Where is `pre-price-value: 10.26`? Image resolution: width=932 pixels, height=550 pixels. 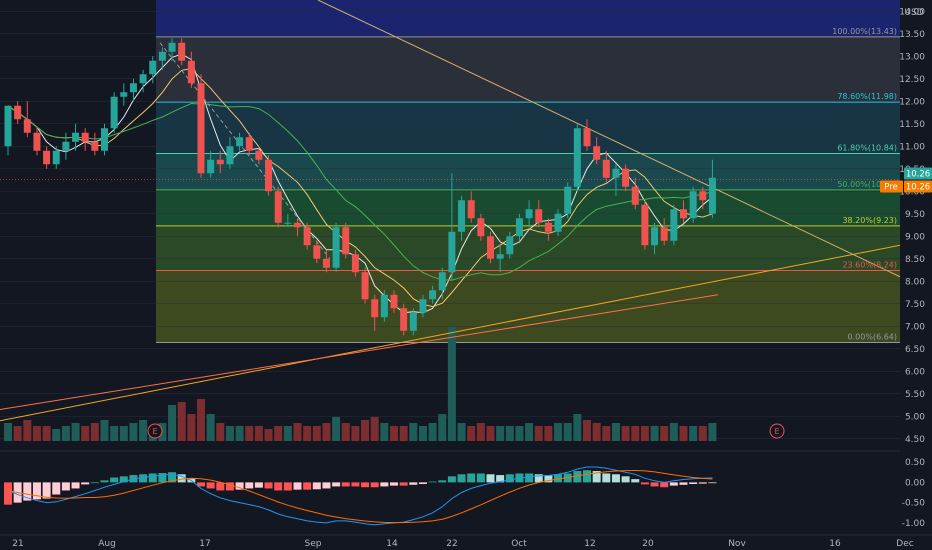 pre-price-value: 10.26 is located at coordinates (918, 188).